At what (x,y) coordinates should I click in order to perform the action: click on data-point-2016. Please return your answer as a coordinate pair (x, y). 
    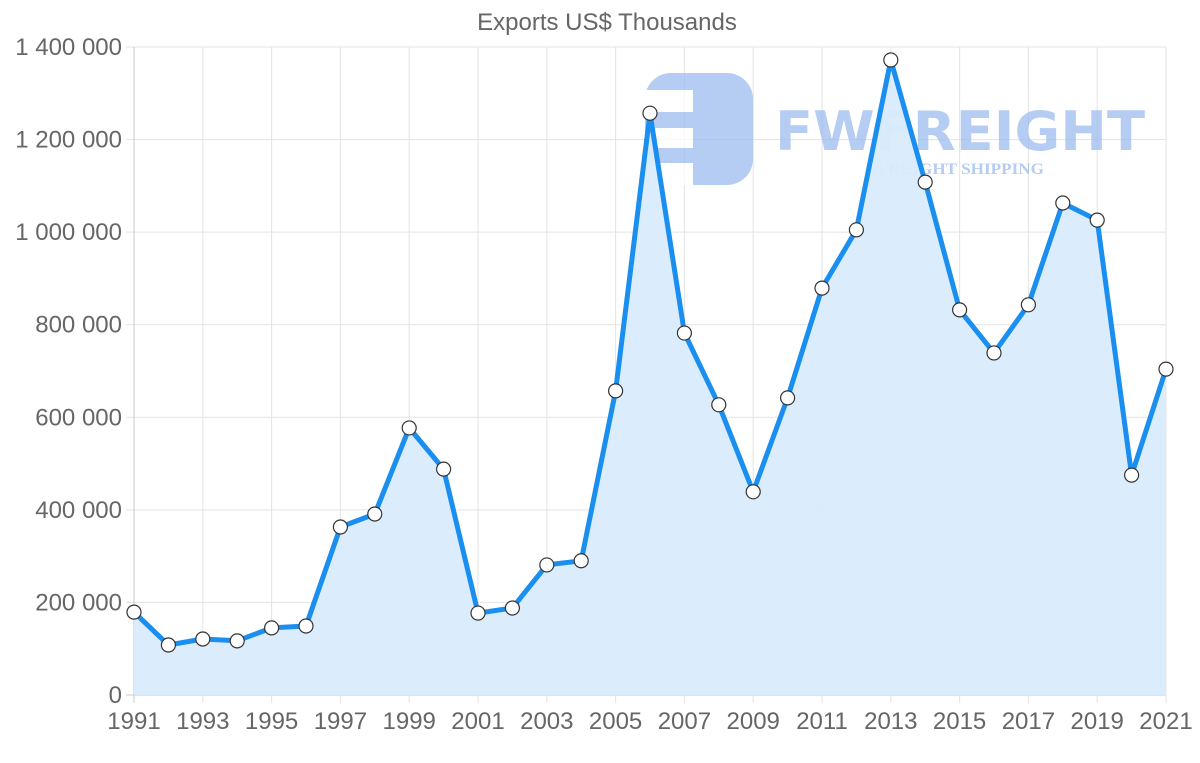
    Looking at the image, I should click on (994, 353).